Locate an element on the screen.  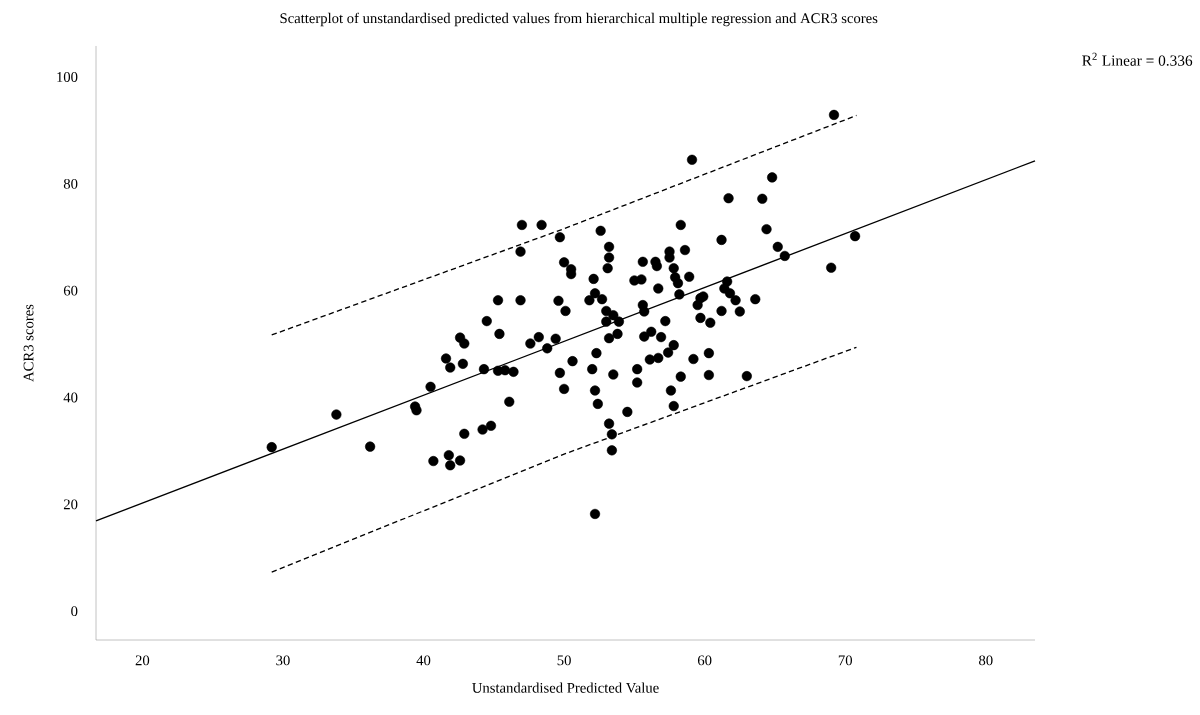
x-tick-label: 50 is located at coordinates (564, 660).